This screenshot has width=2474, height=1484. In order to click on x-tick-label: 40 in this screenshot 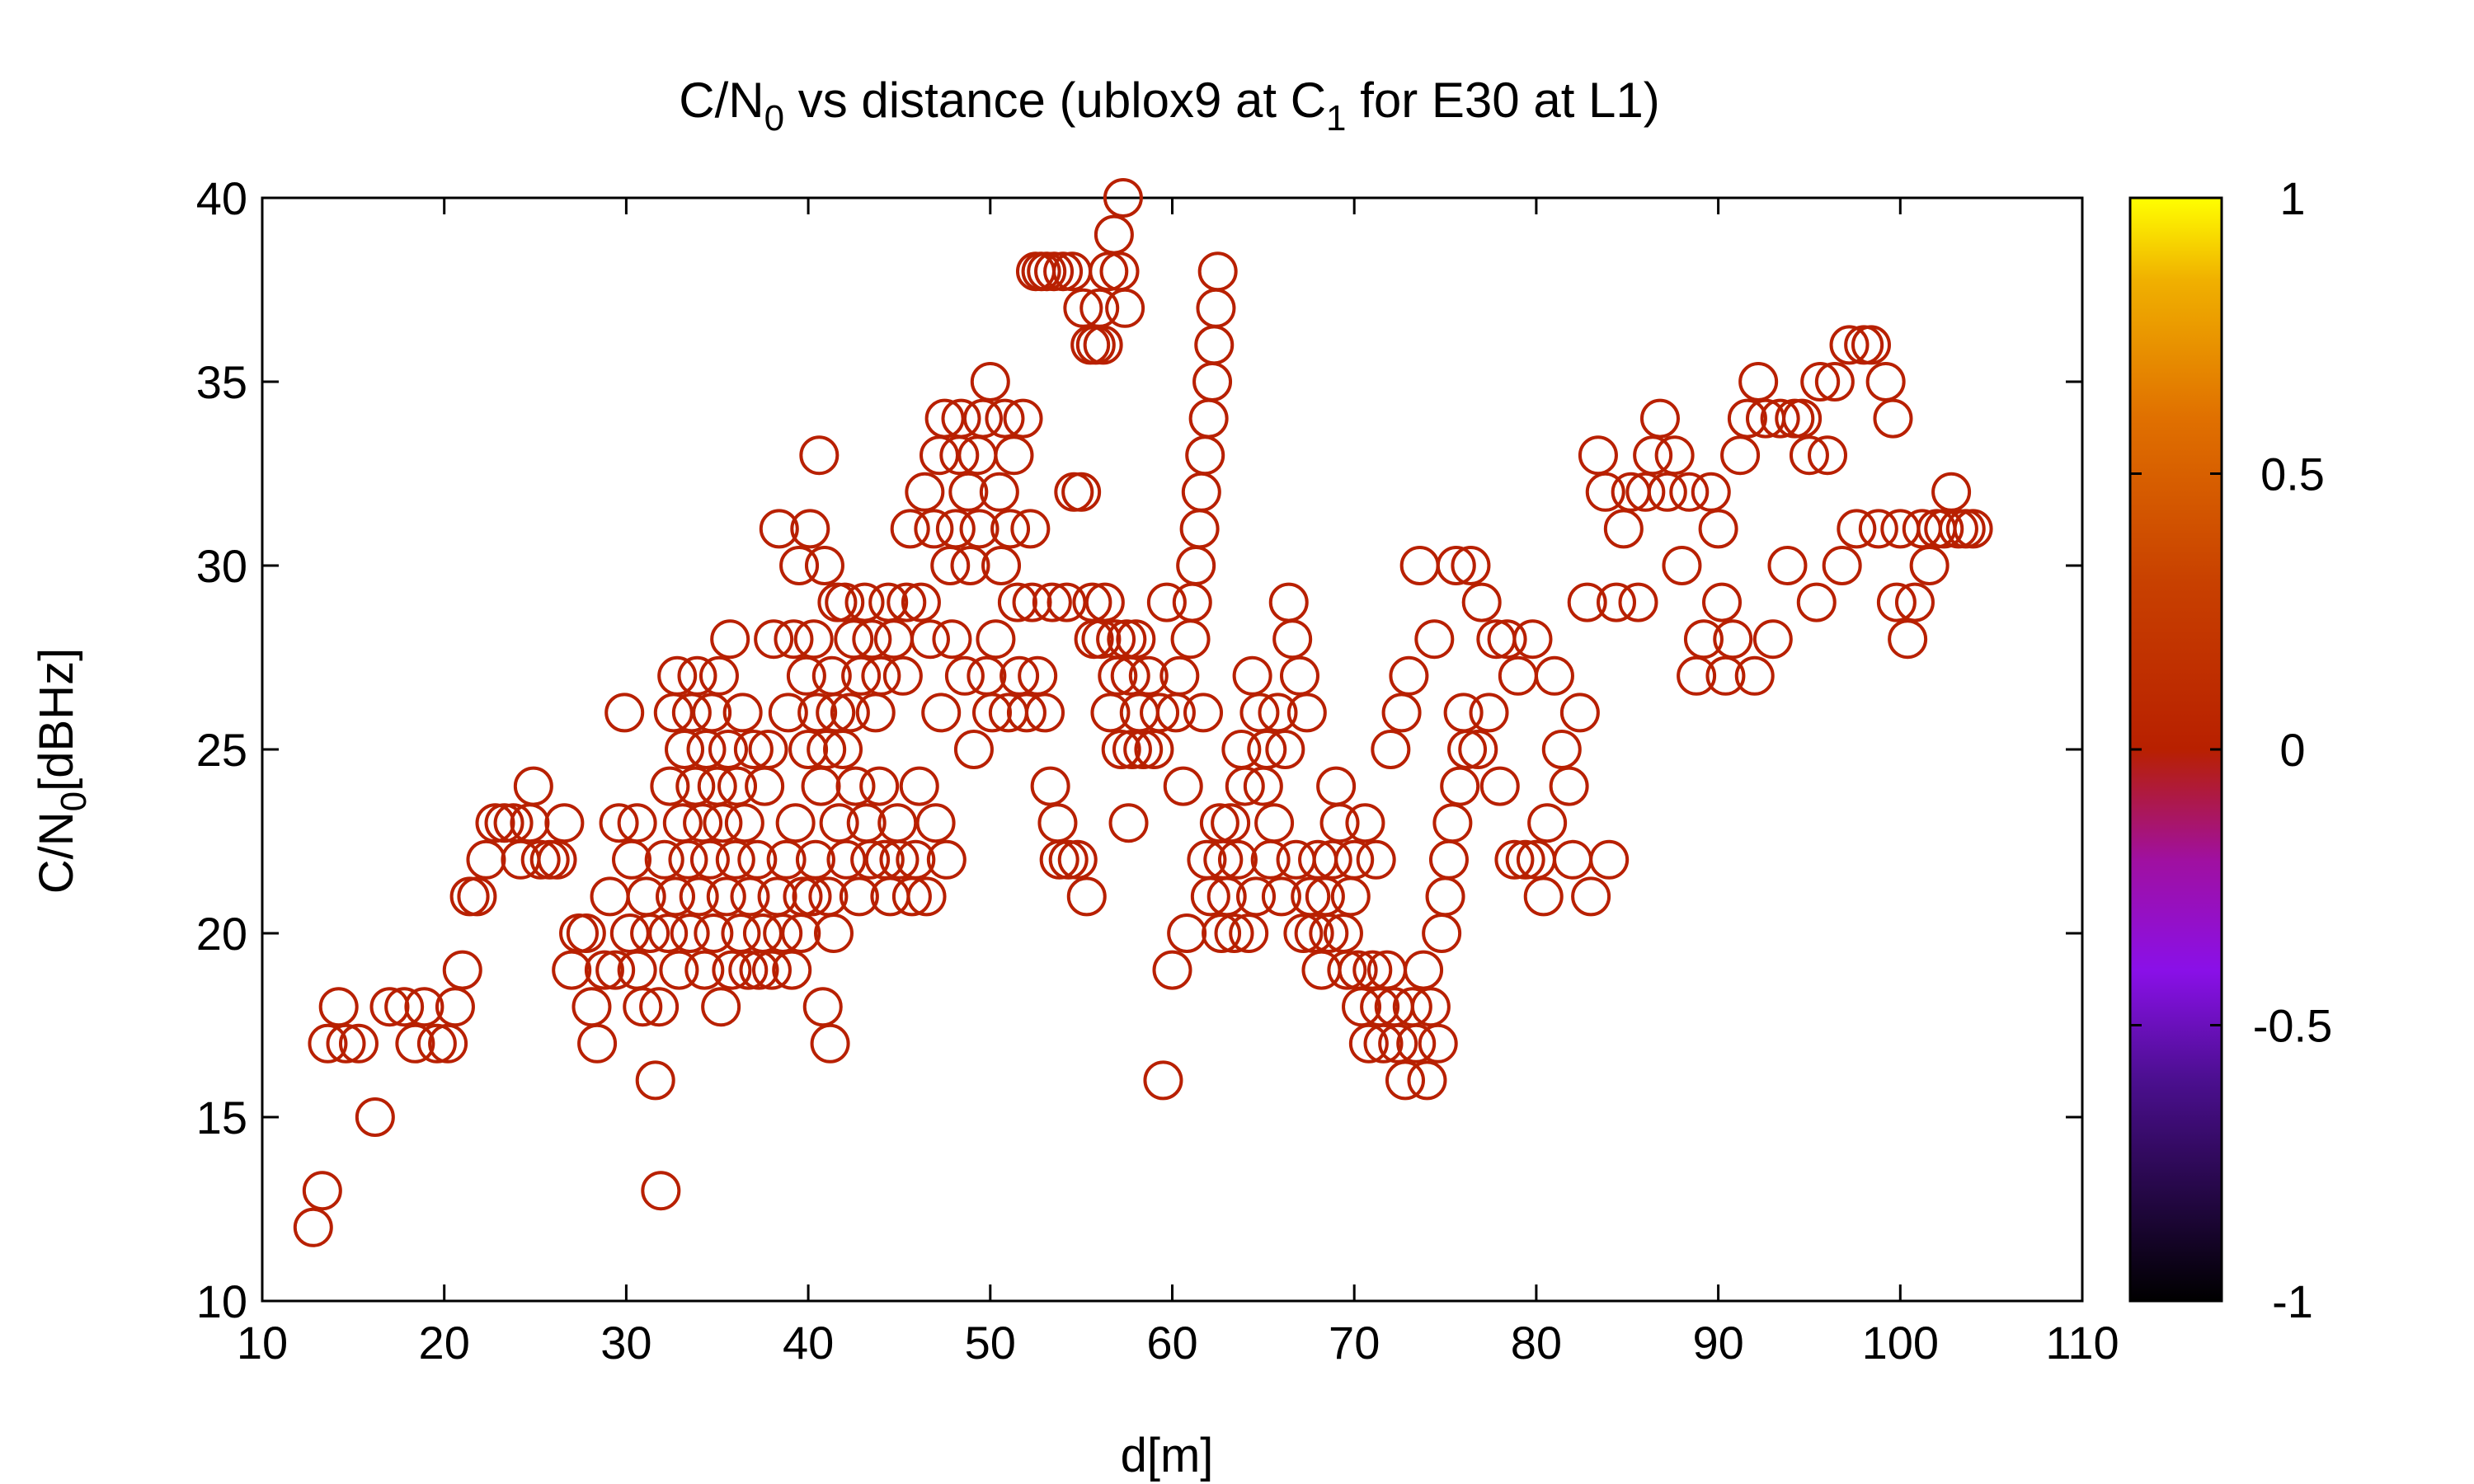, I will do `click(808, 1343)`.